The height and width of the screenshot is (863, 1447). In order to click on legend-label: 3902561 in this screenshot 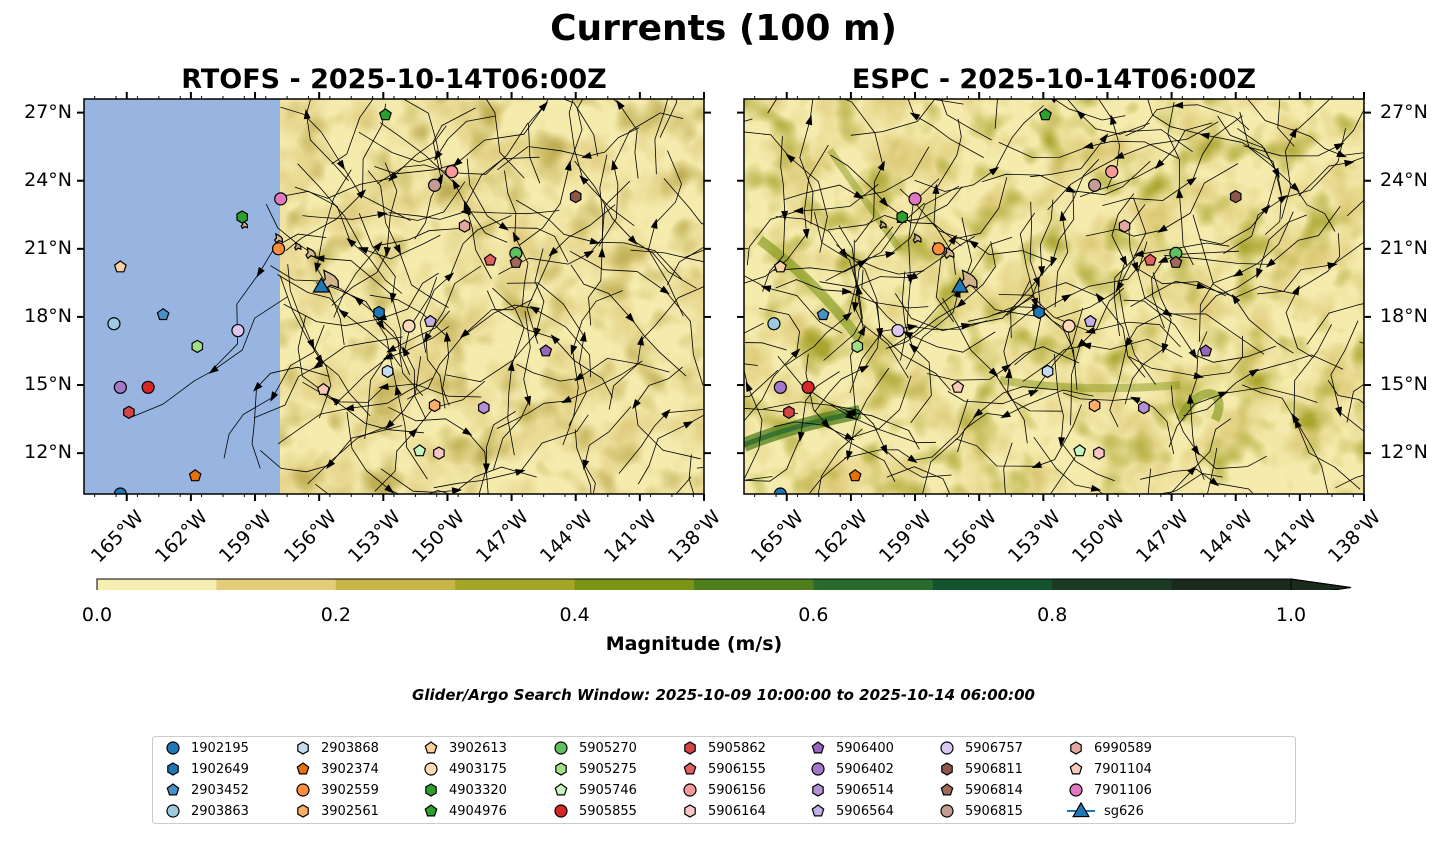, I will do `click(350, 811)`.